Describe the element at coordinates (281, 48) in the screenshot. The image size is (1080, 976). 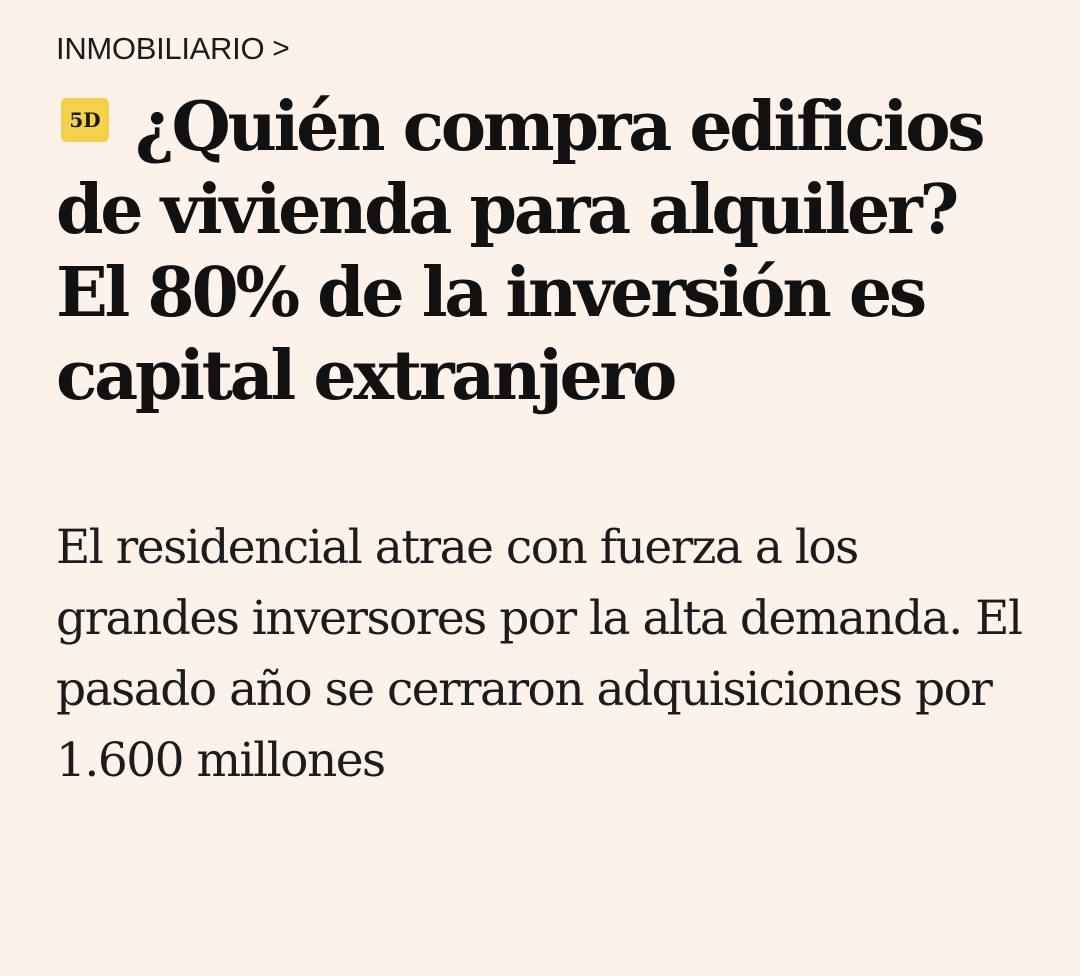
I see `chevron-right-icon: >` at that location.